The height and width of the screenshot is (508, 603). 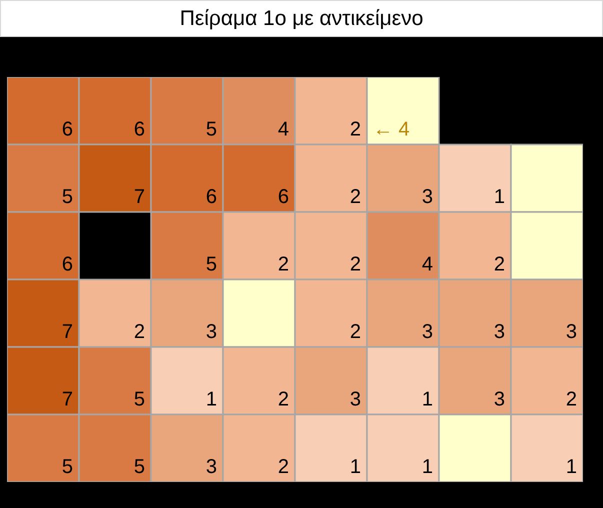 I want to click on annotation: ← 4, so click(x=391, y=129).